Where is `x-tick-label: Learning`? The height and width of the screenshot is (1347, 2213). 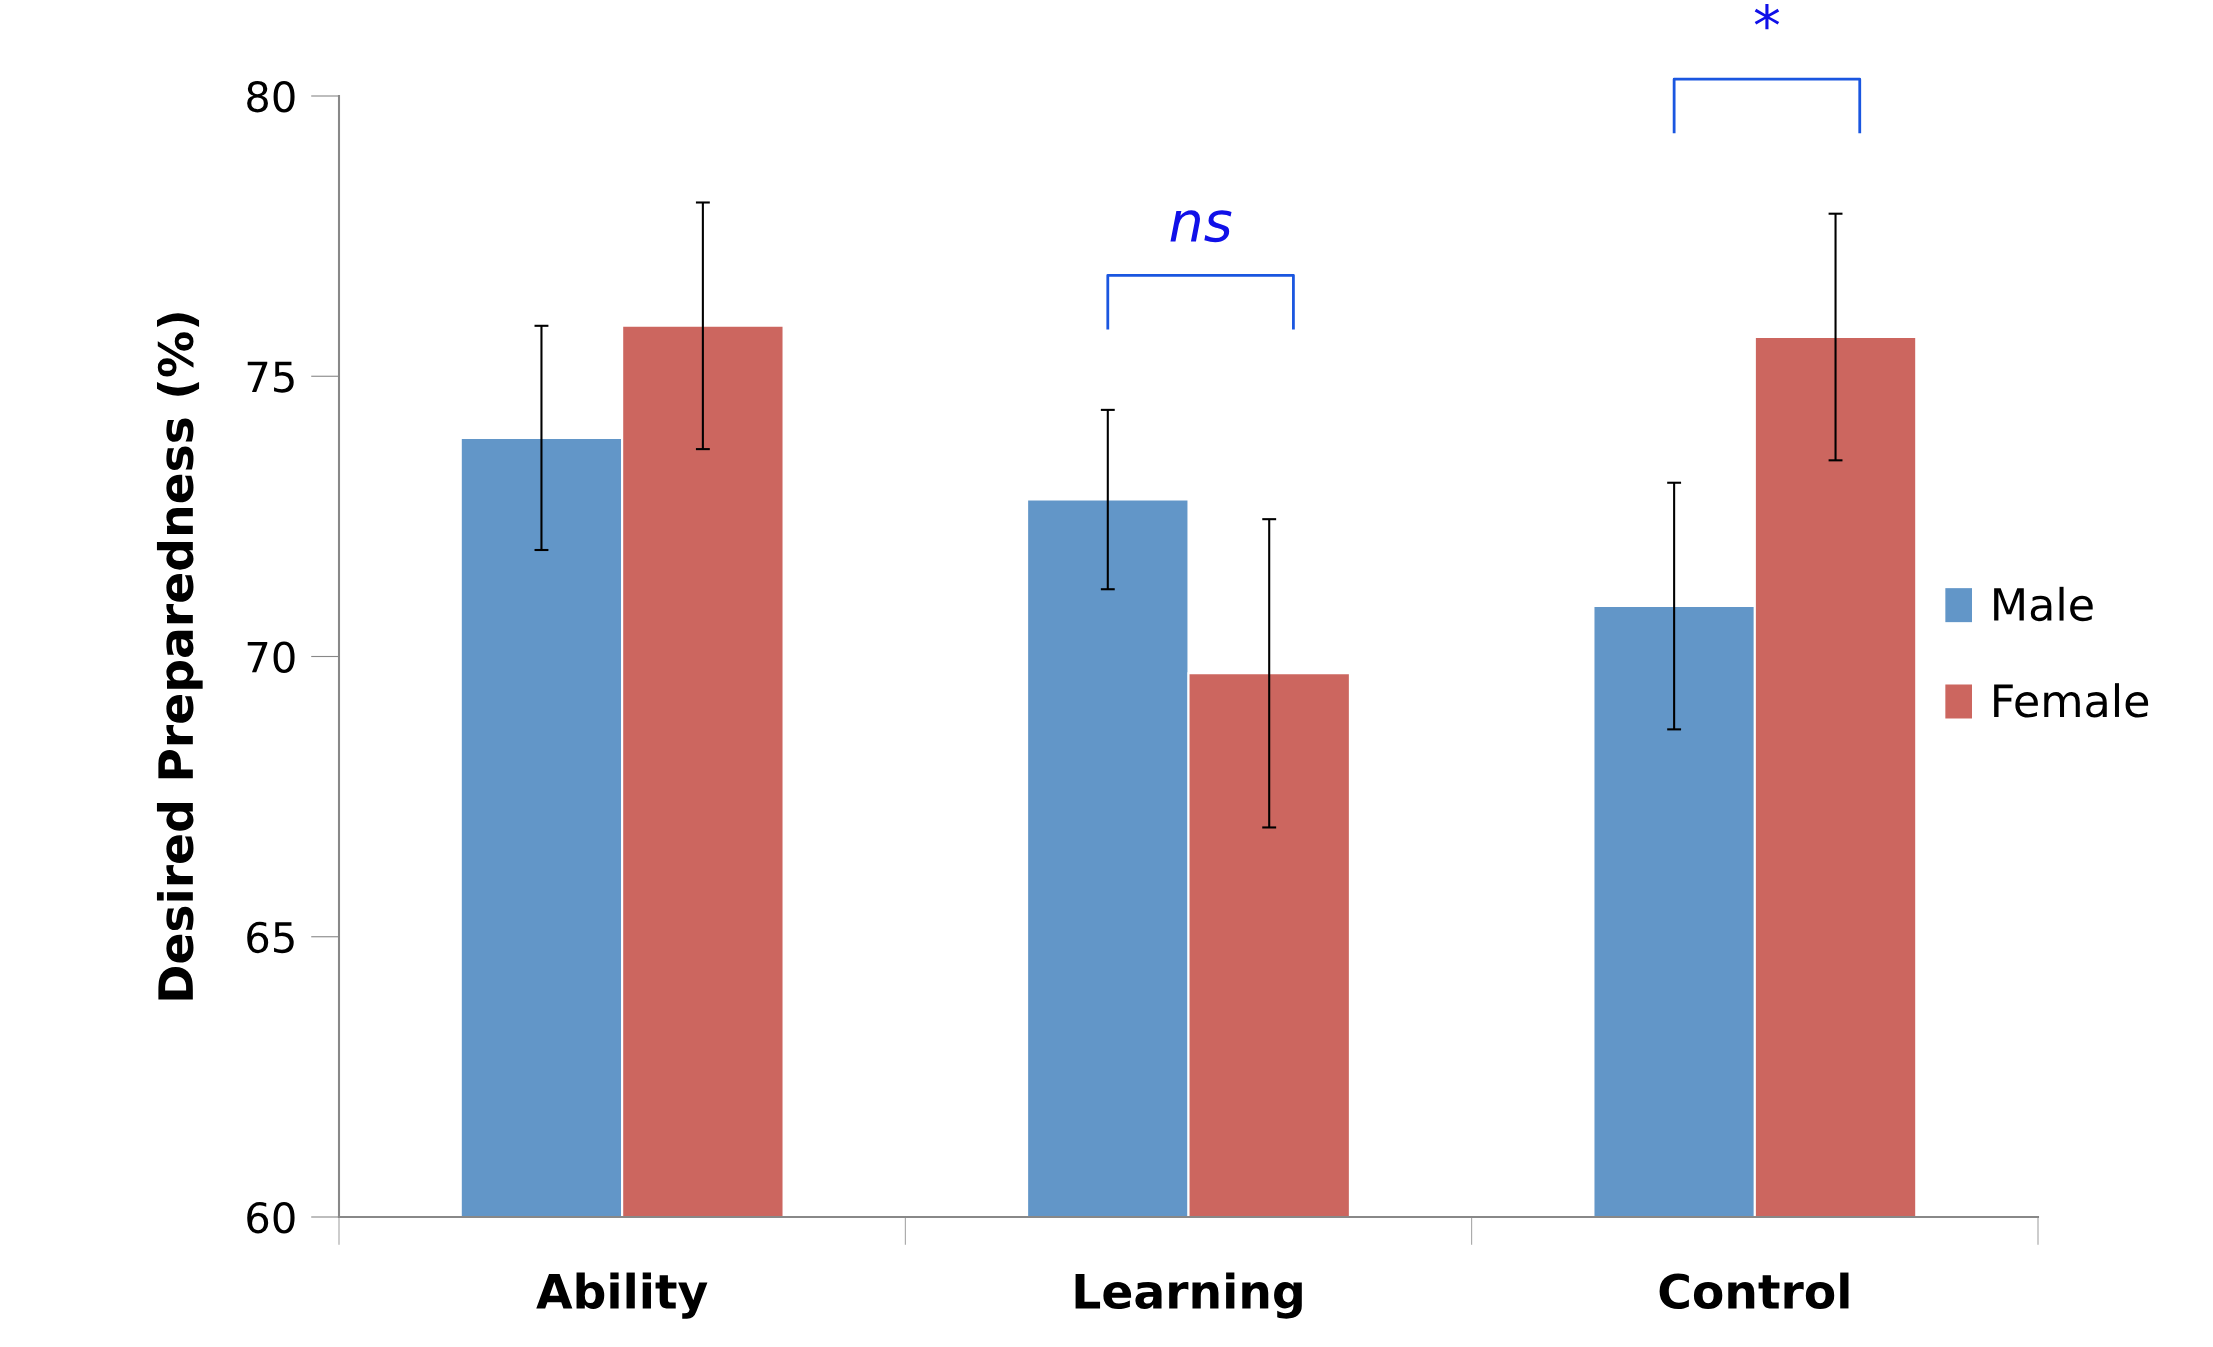
x-tick-label: Learning is located at coordinates (1188, 1295).